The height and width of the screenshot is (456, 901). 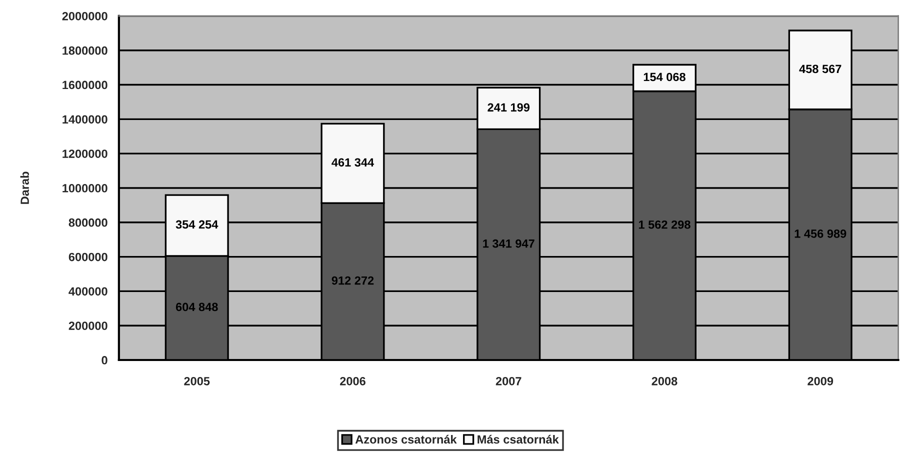 What do you see at coordinates (820, 234) in the screenshot?
I see `data-label: 1 456 989` at bounding box center [820, 234].